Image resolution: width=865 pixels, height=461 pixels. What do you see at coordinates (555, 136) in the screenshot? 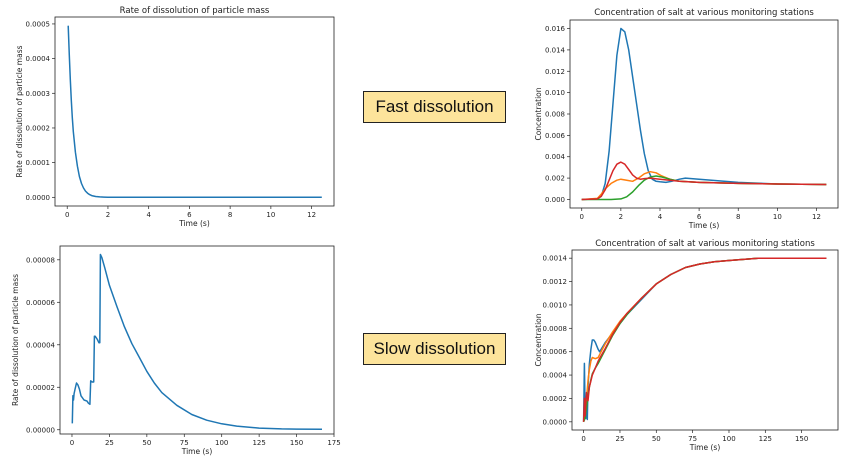
I see `y-tick-label: 0.006` at bounding box center [555, 136].